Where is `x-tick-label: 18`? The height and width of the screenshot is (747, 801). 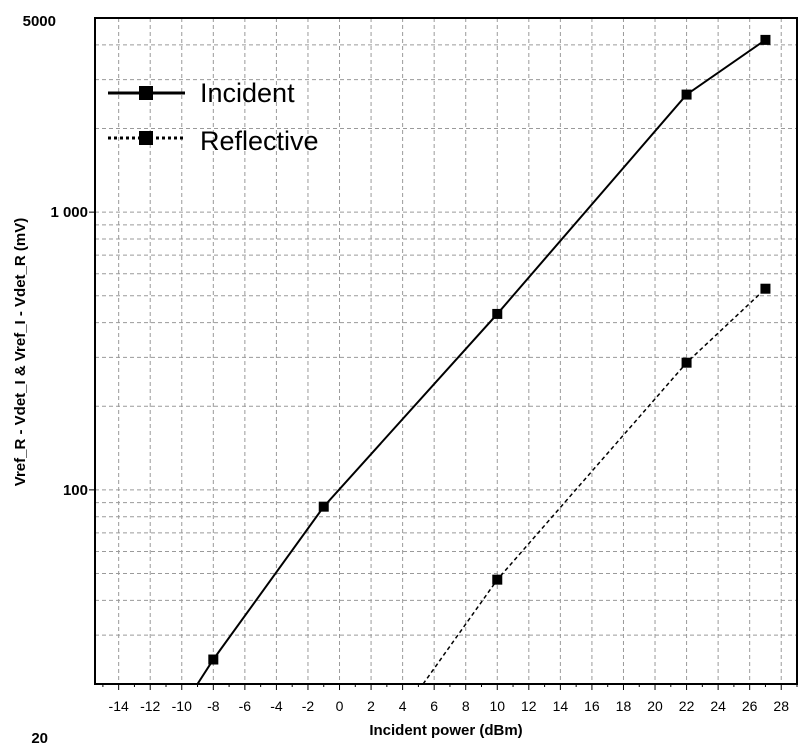 x-tick-label: 18 is located at coordinates (624, 706).